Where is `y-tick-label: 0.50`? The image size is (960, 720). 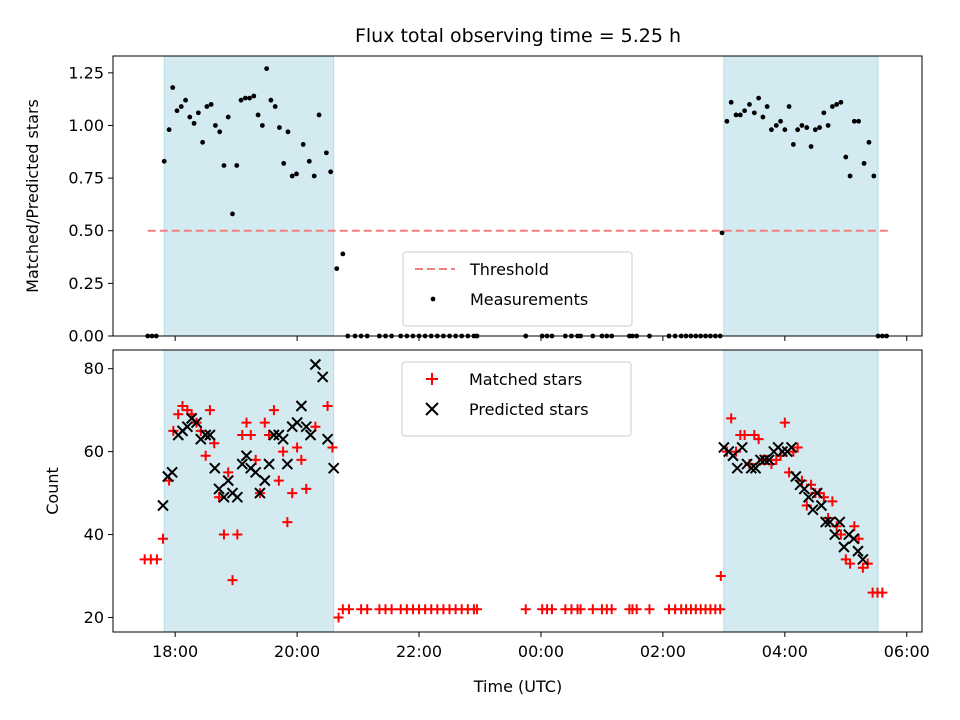
y-tick-label: 0.50 is located at coordinates (86, 230).